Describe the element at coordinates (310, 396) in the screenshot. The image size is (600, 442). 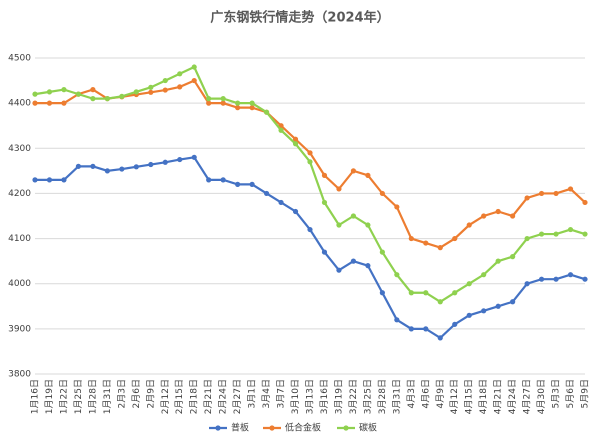
I see `x-tick-label: 3月13日` at that location.